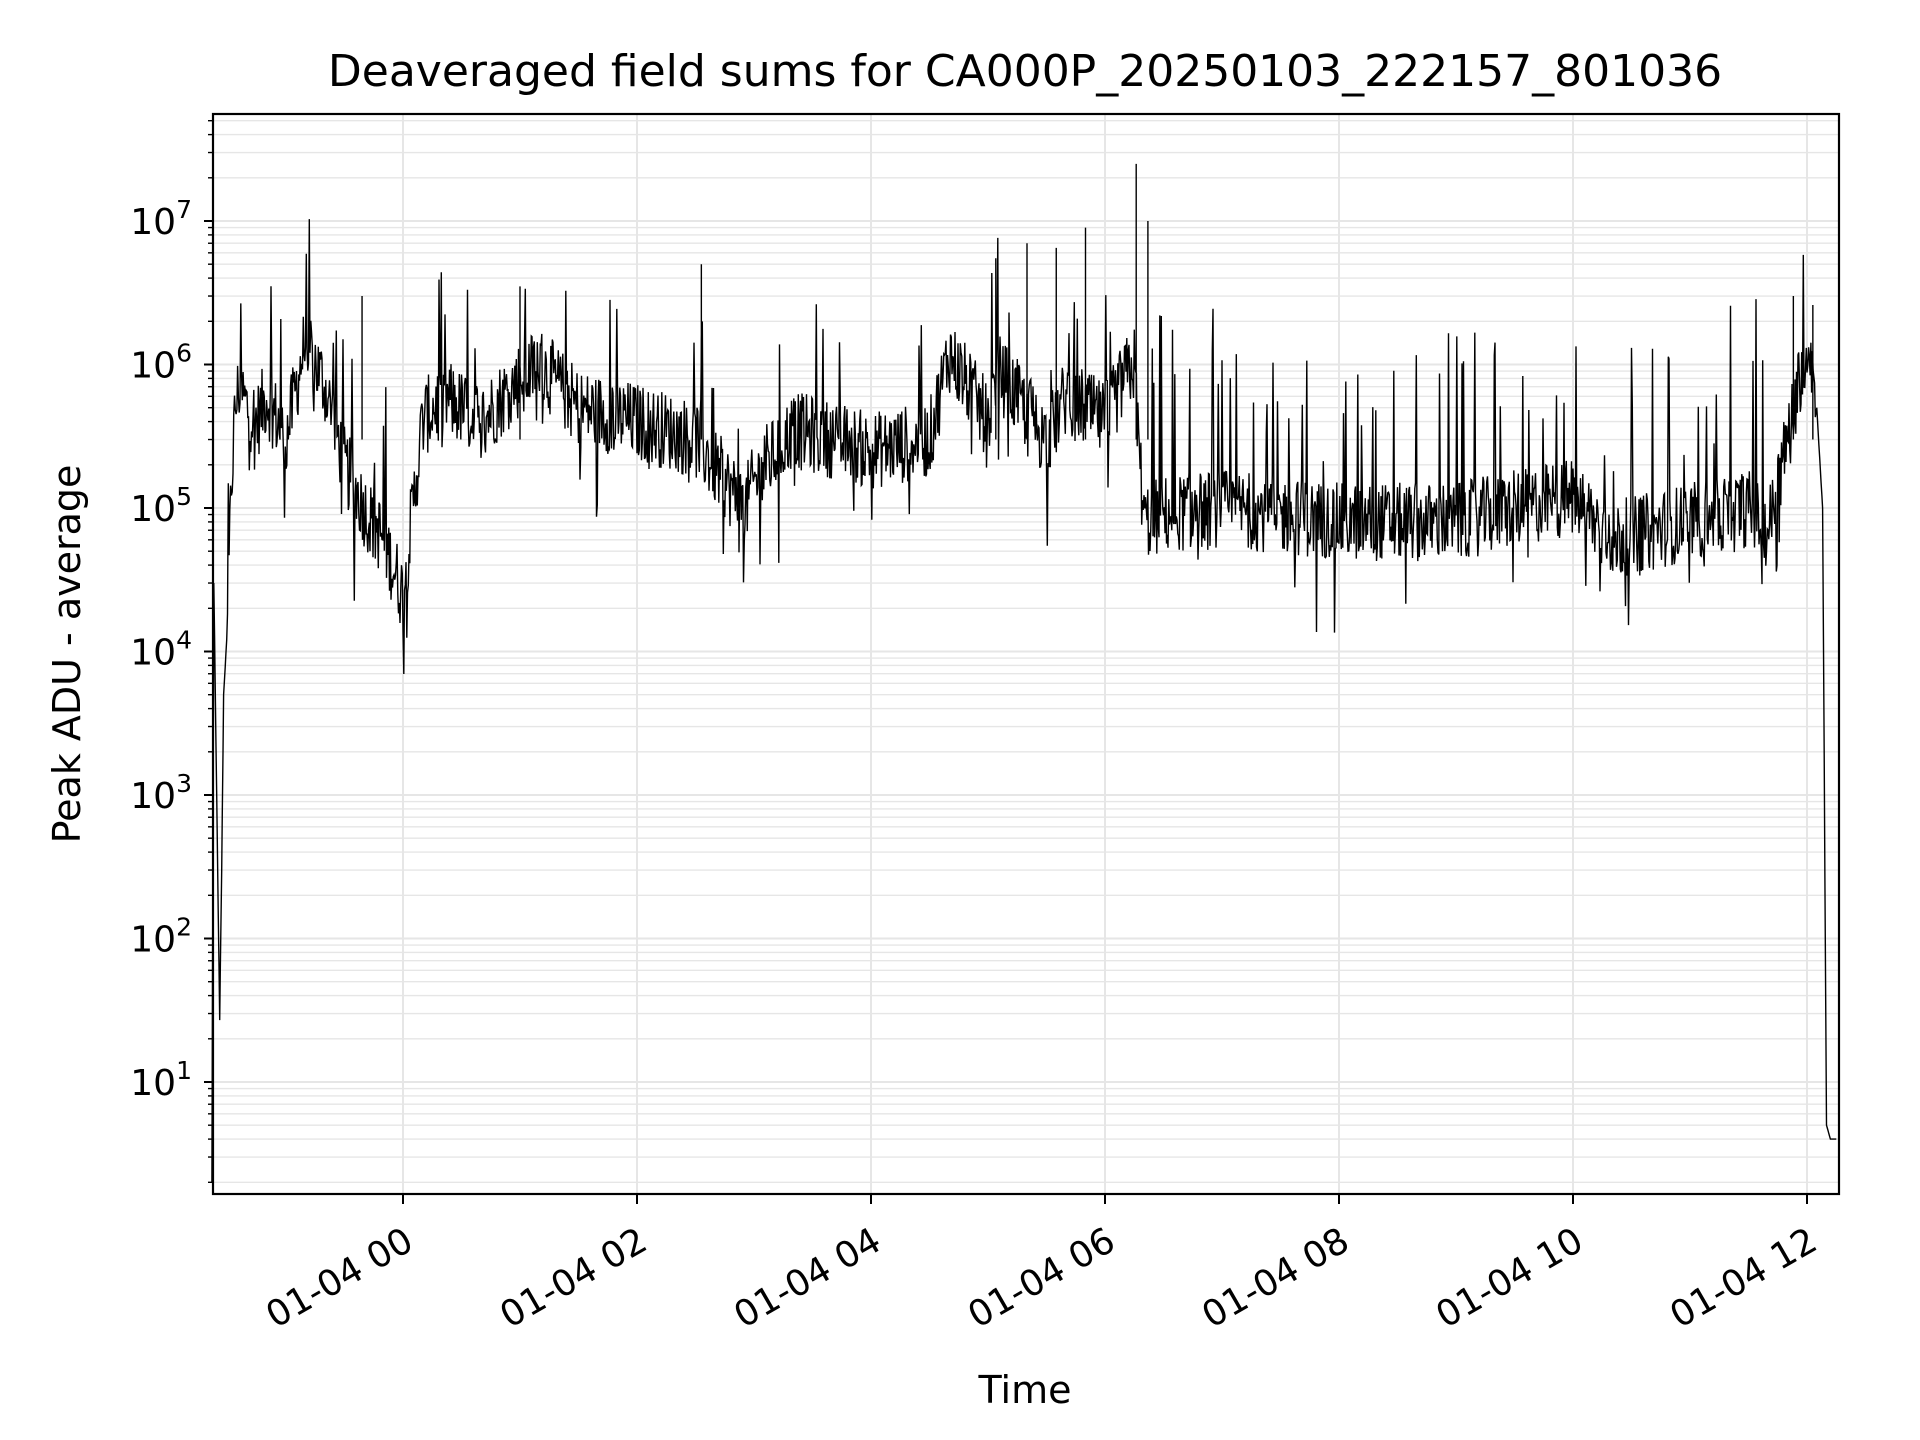 This screenshot has height=1440, width=1920. Describe the element at coordinates (161, 363) in the screenshot. I see `y-tick-label: 10⁶` at that location.